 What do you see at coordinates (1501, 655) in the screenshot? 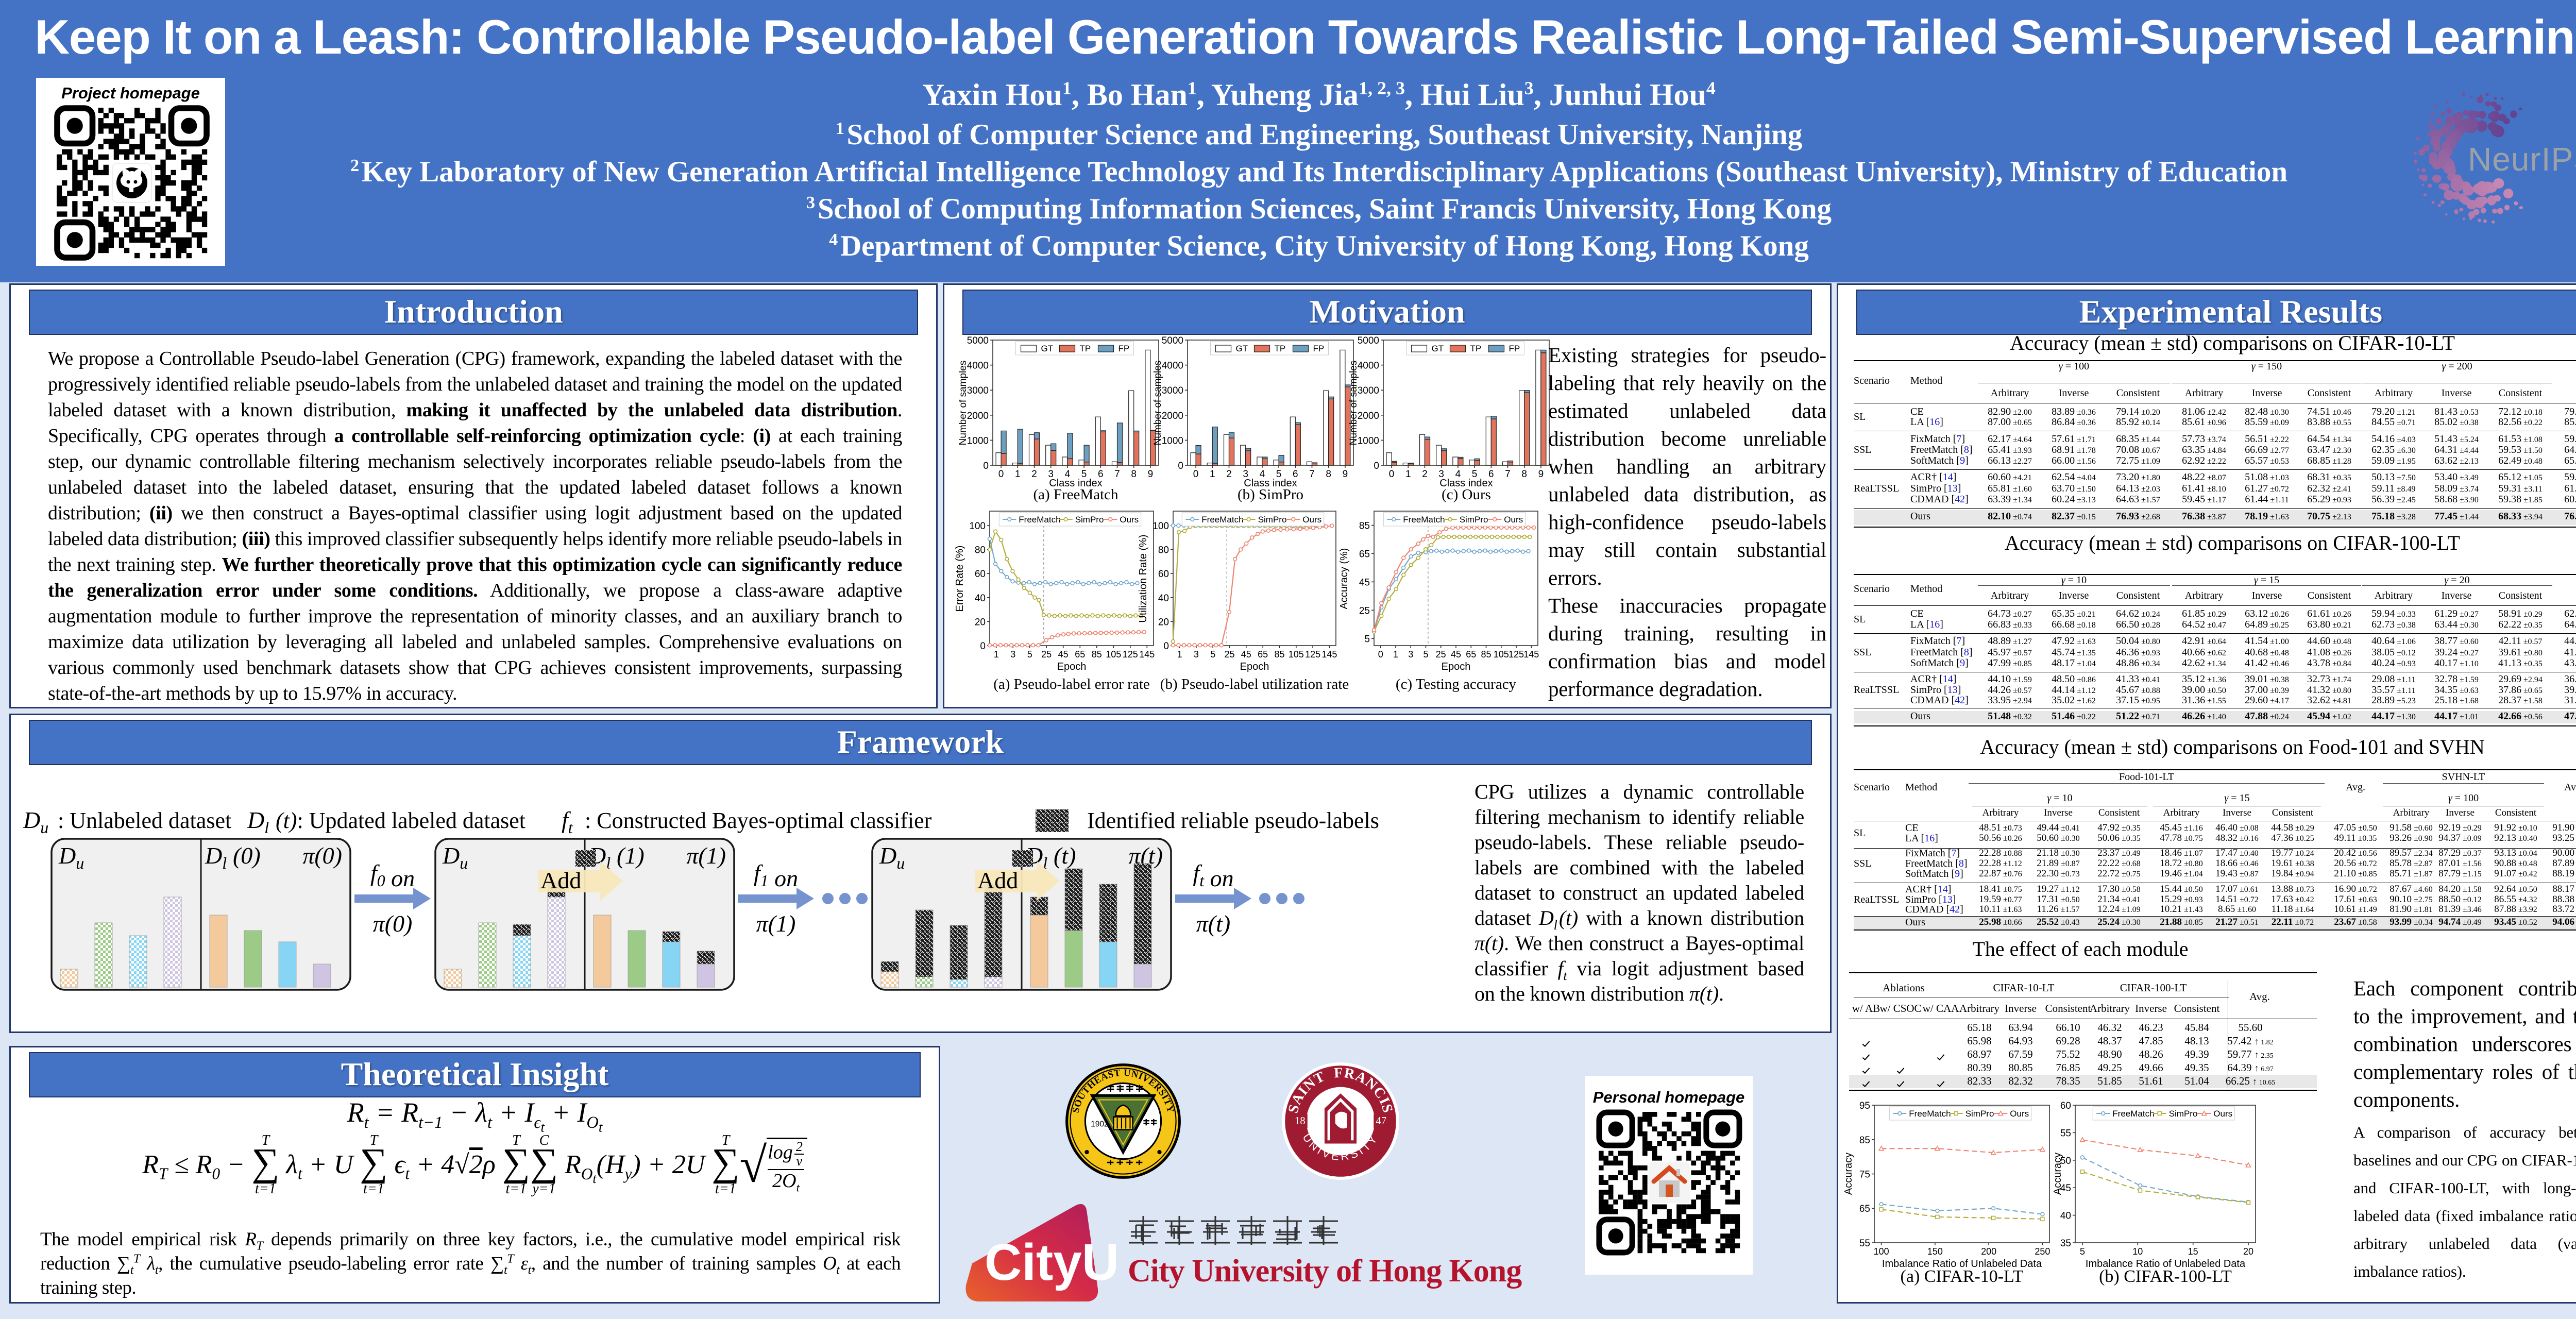
I see `svg-text: 105` at bounding box center [1501, 655].